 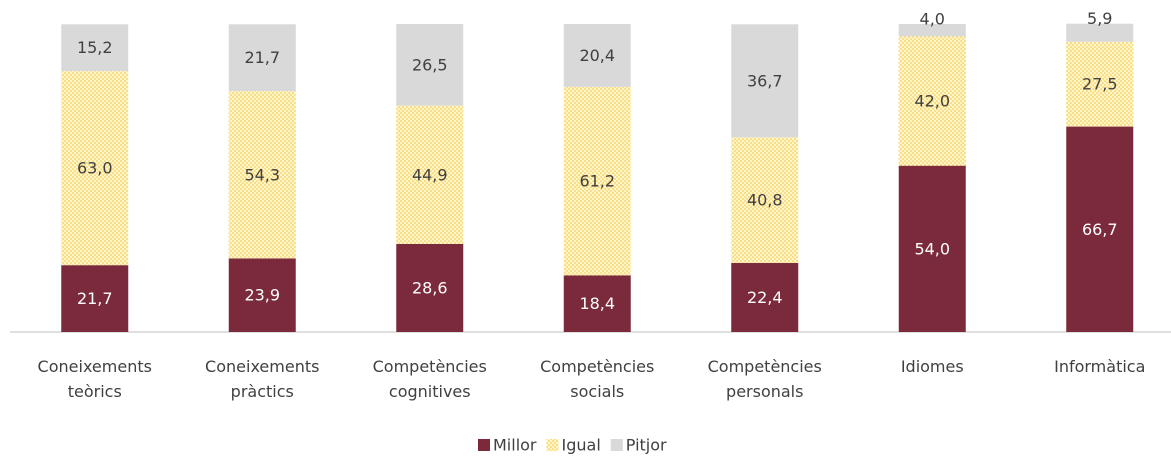 I want to click on data-label: 40,8, so click(x=765, y=200).